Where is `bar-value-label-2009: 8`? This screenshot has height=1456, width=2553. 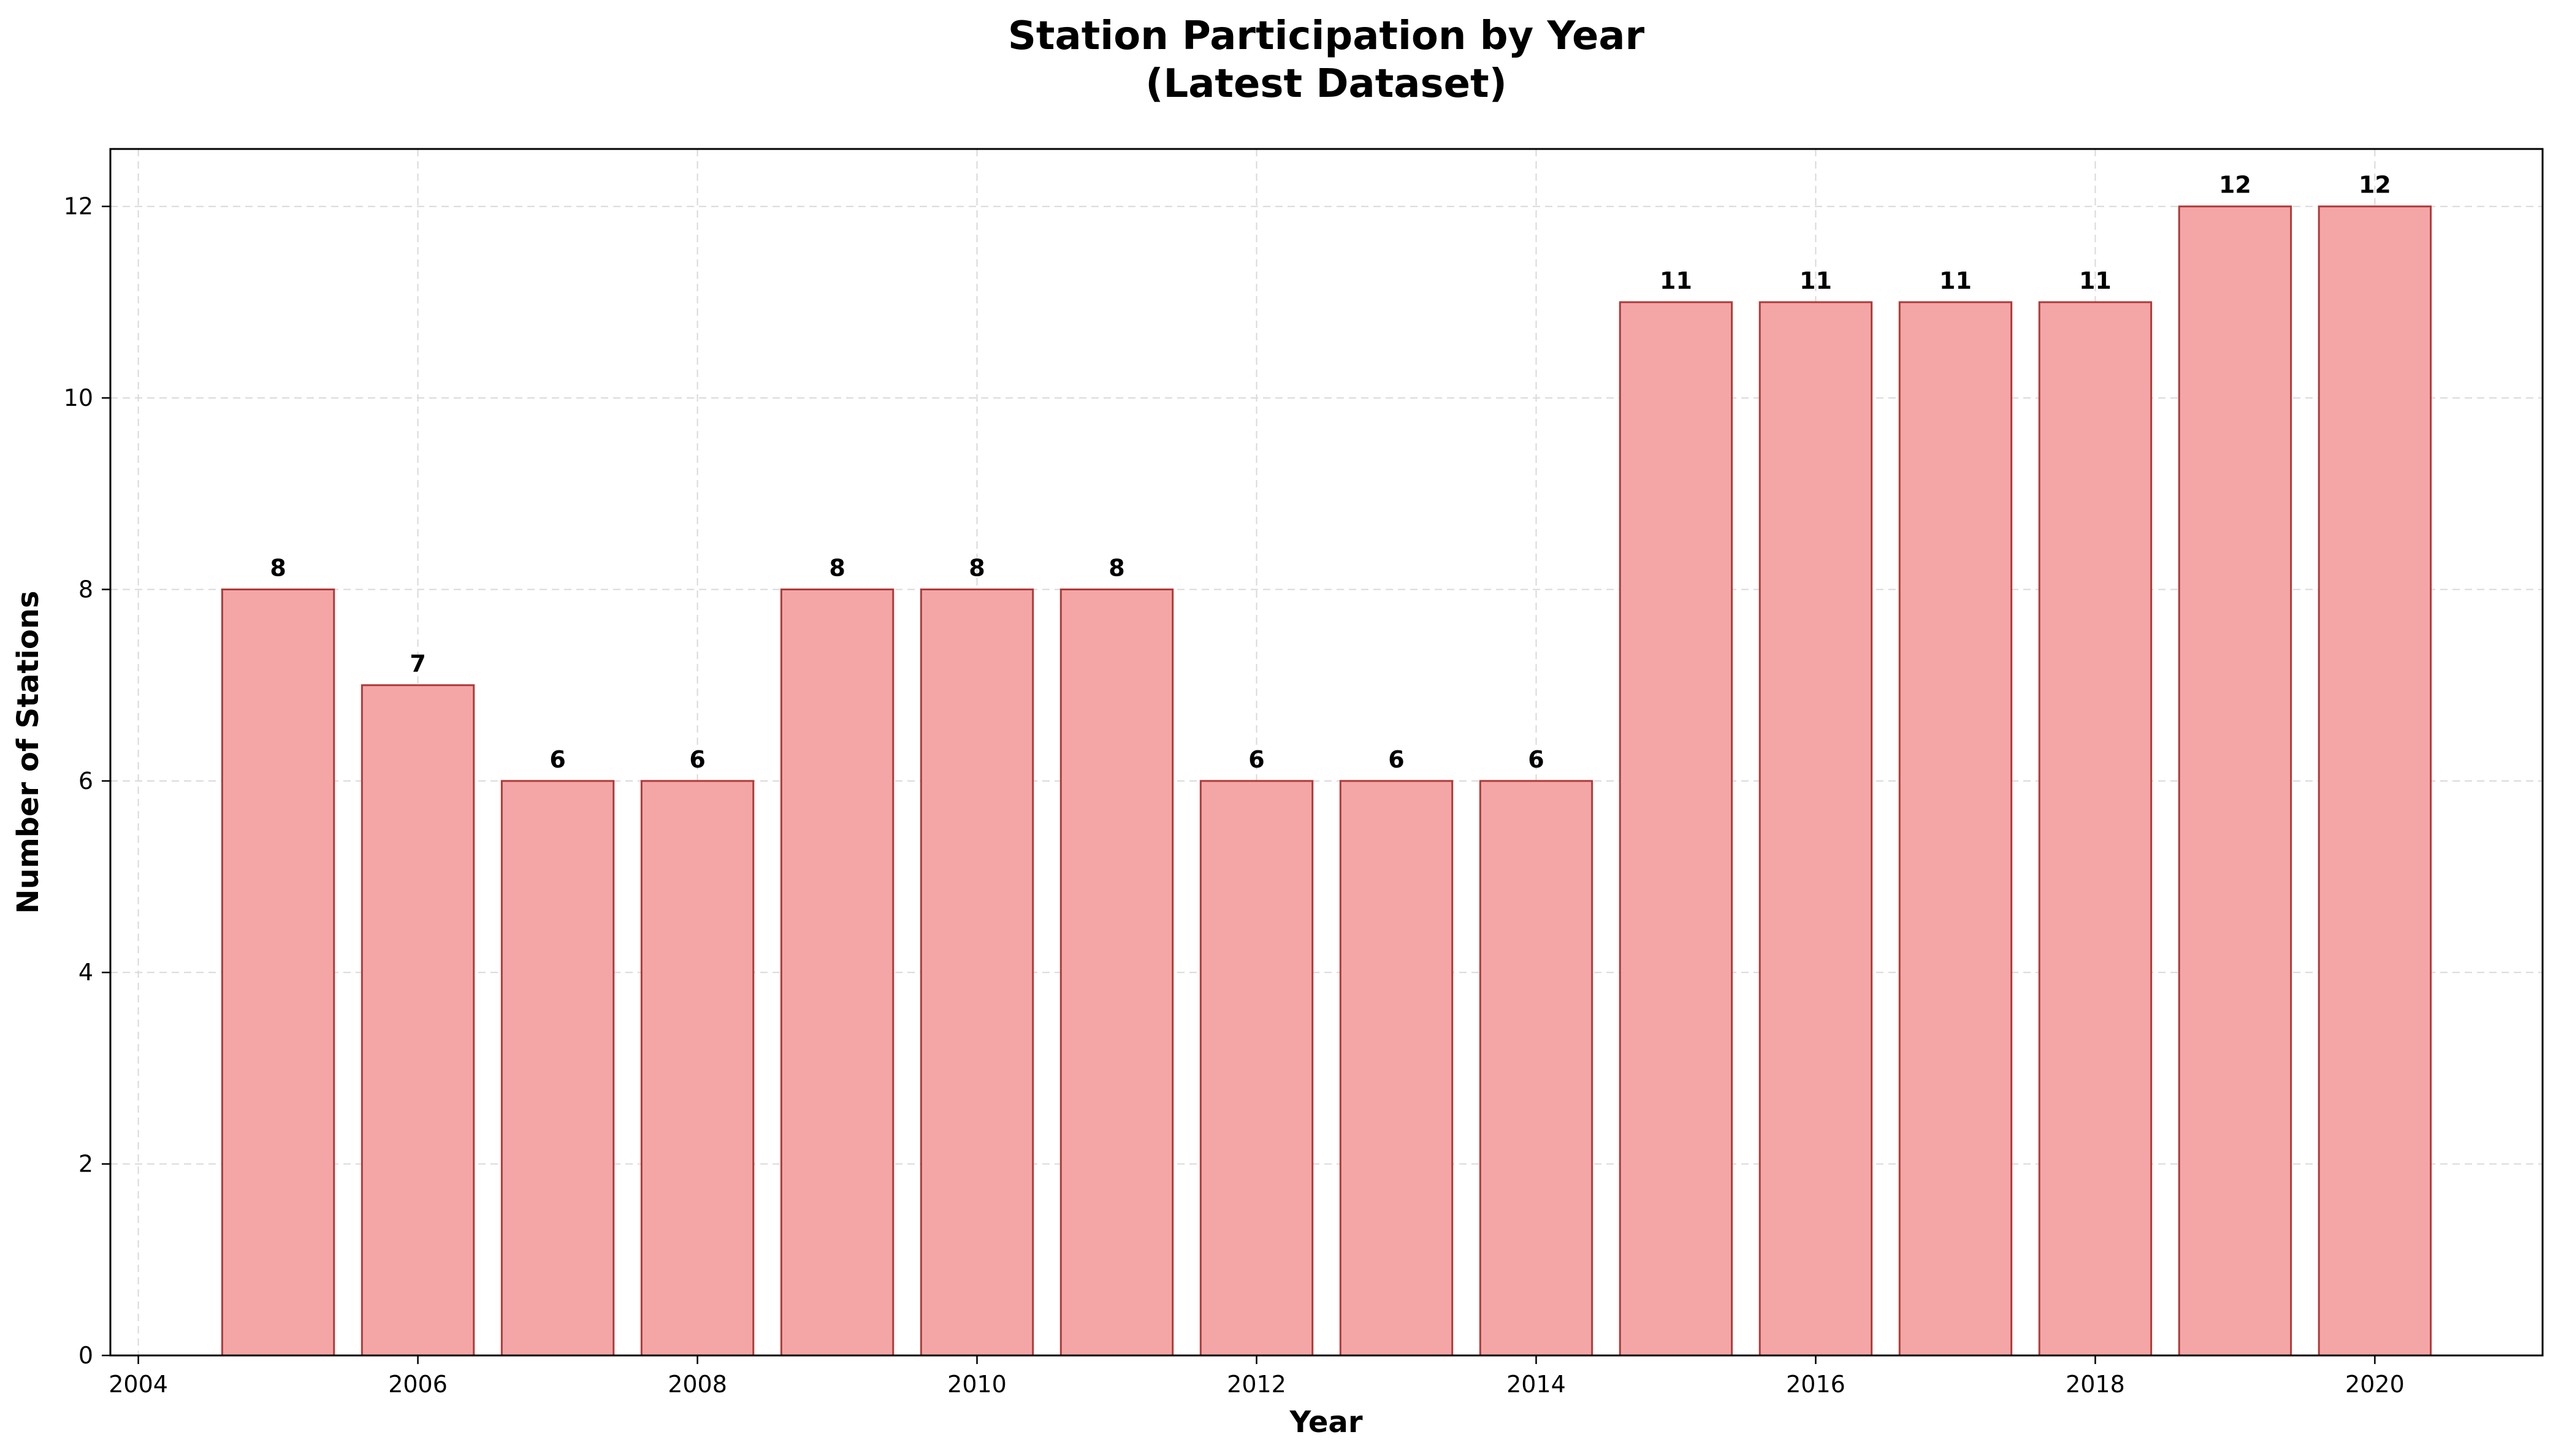
bar-value-label-2009: 8 is located at coordinates (837, 567).